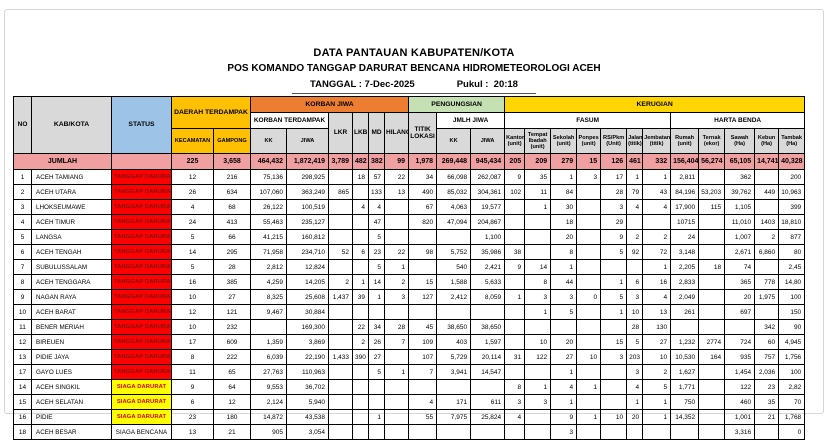 The image size is (828, 440). I want to click on data-cell: 35, so click(538, 177).